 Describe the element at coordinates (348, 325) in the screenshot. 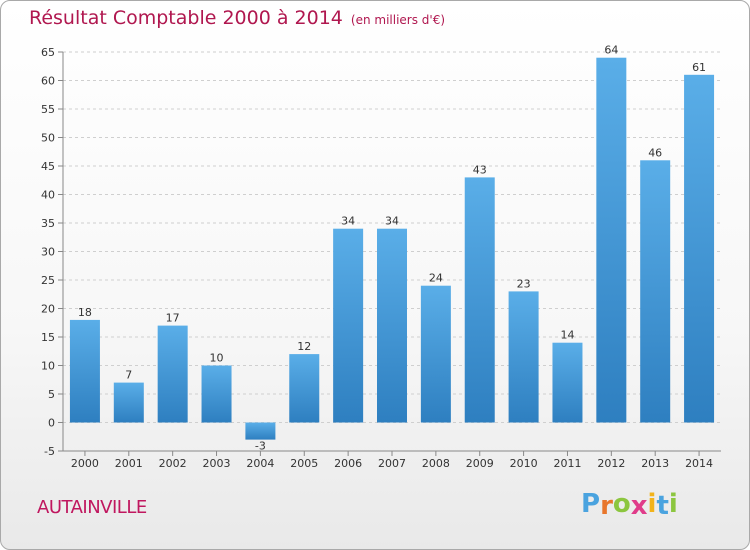

I see `bar-2006` at that location.